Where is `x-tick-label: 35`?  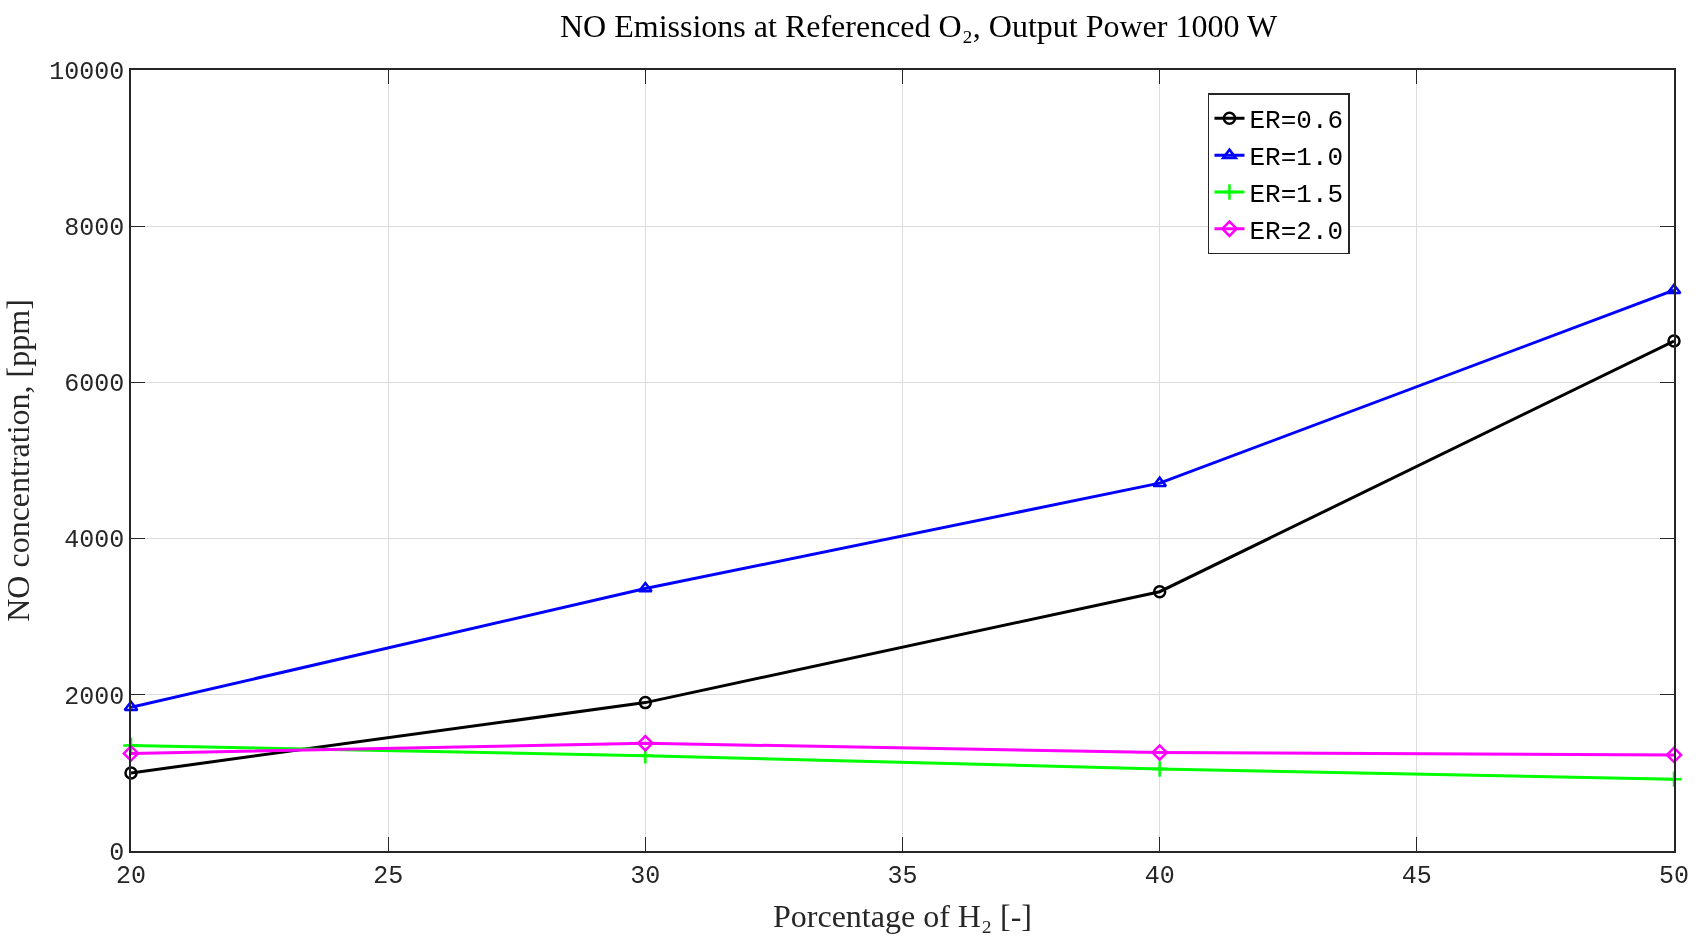 x-tick-label: 35 is located at coordinates (902, 876).